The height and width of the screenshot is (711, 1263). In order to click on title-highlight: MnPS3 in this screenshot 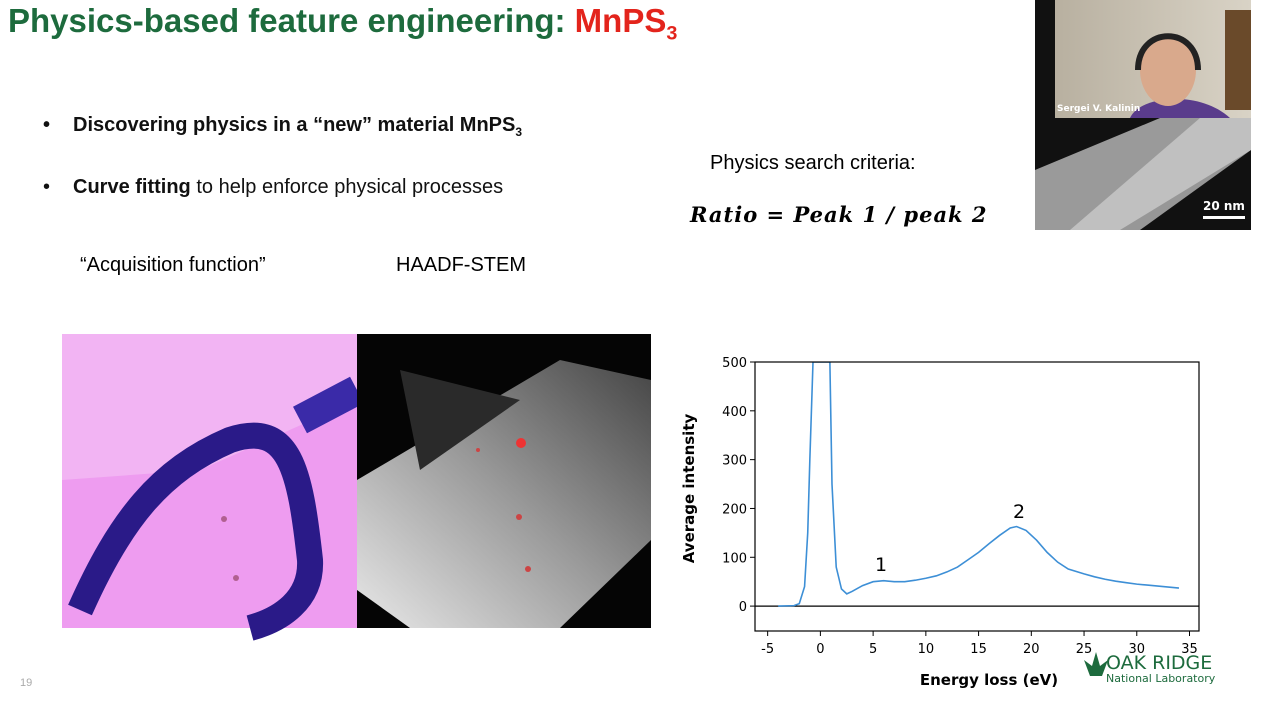, I will do `click(626, 23)`.